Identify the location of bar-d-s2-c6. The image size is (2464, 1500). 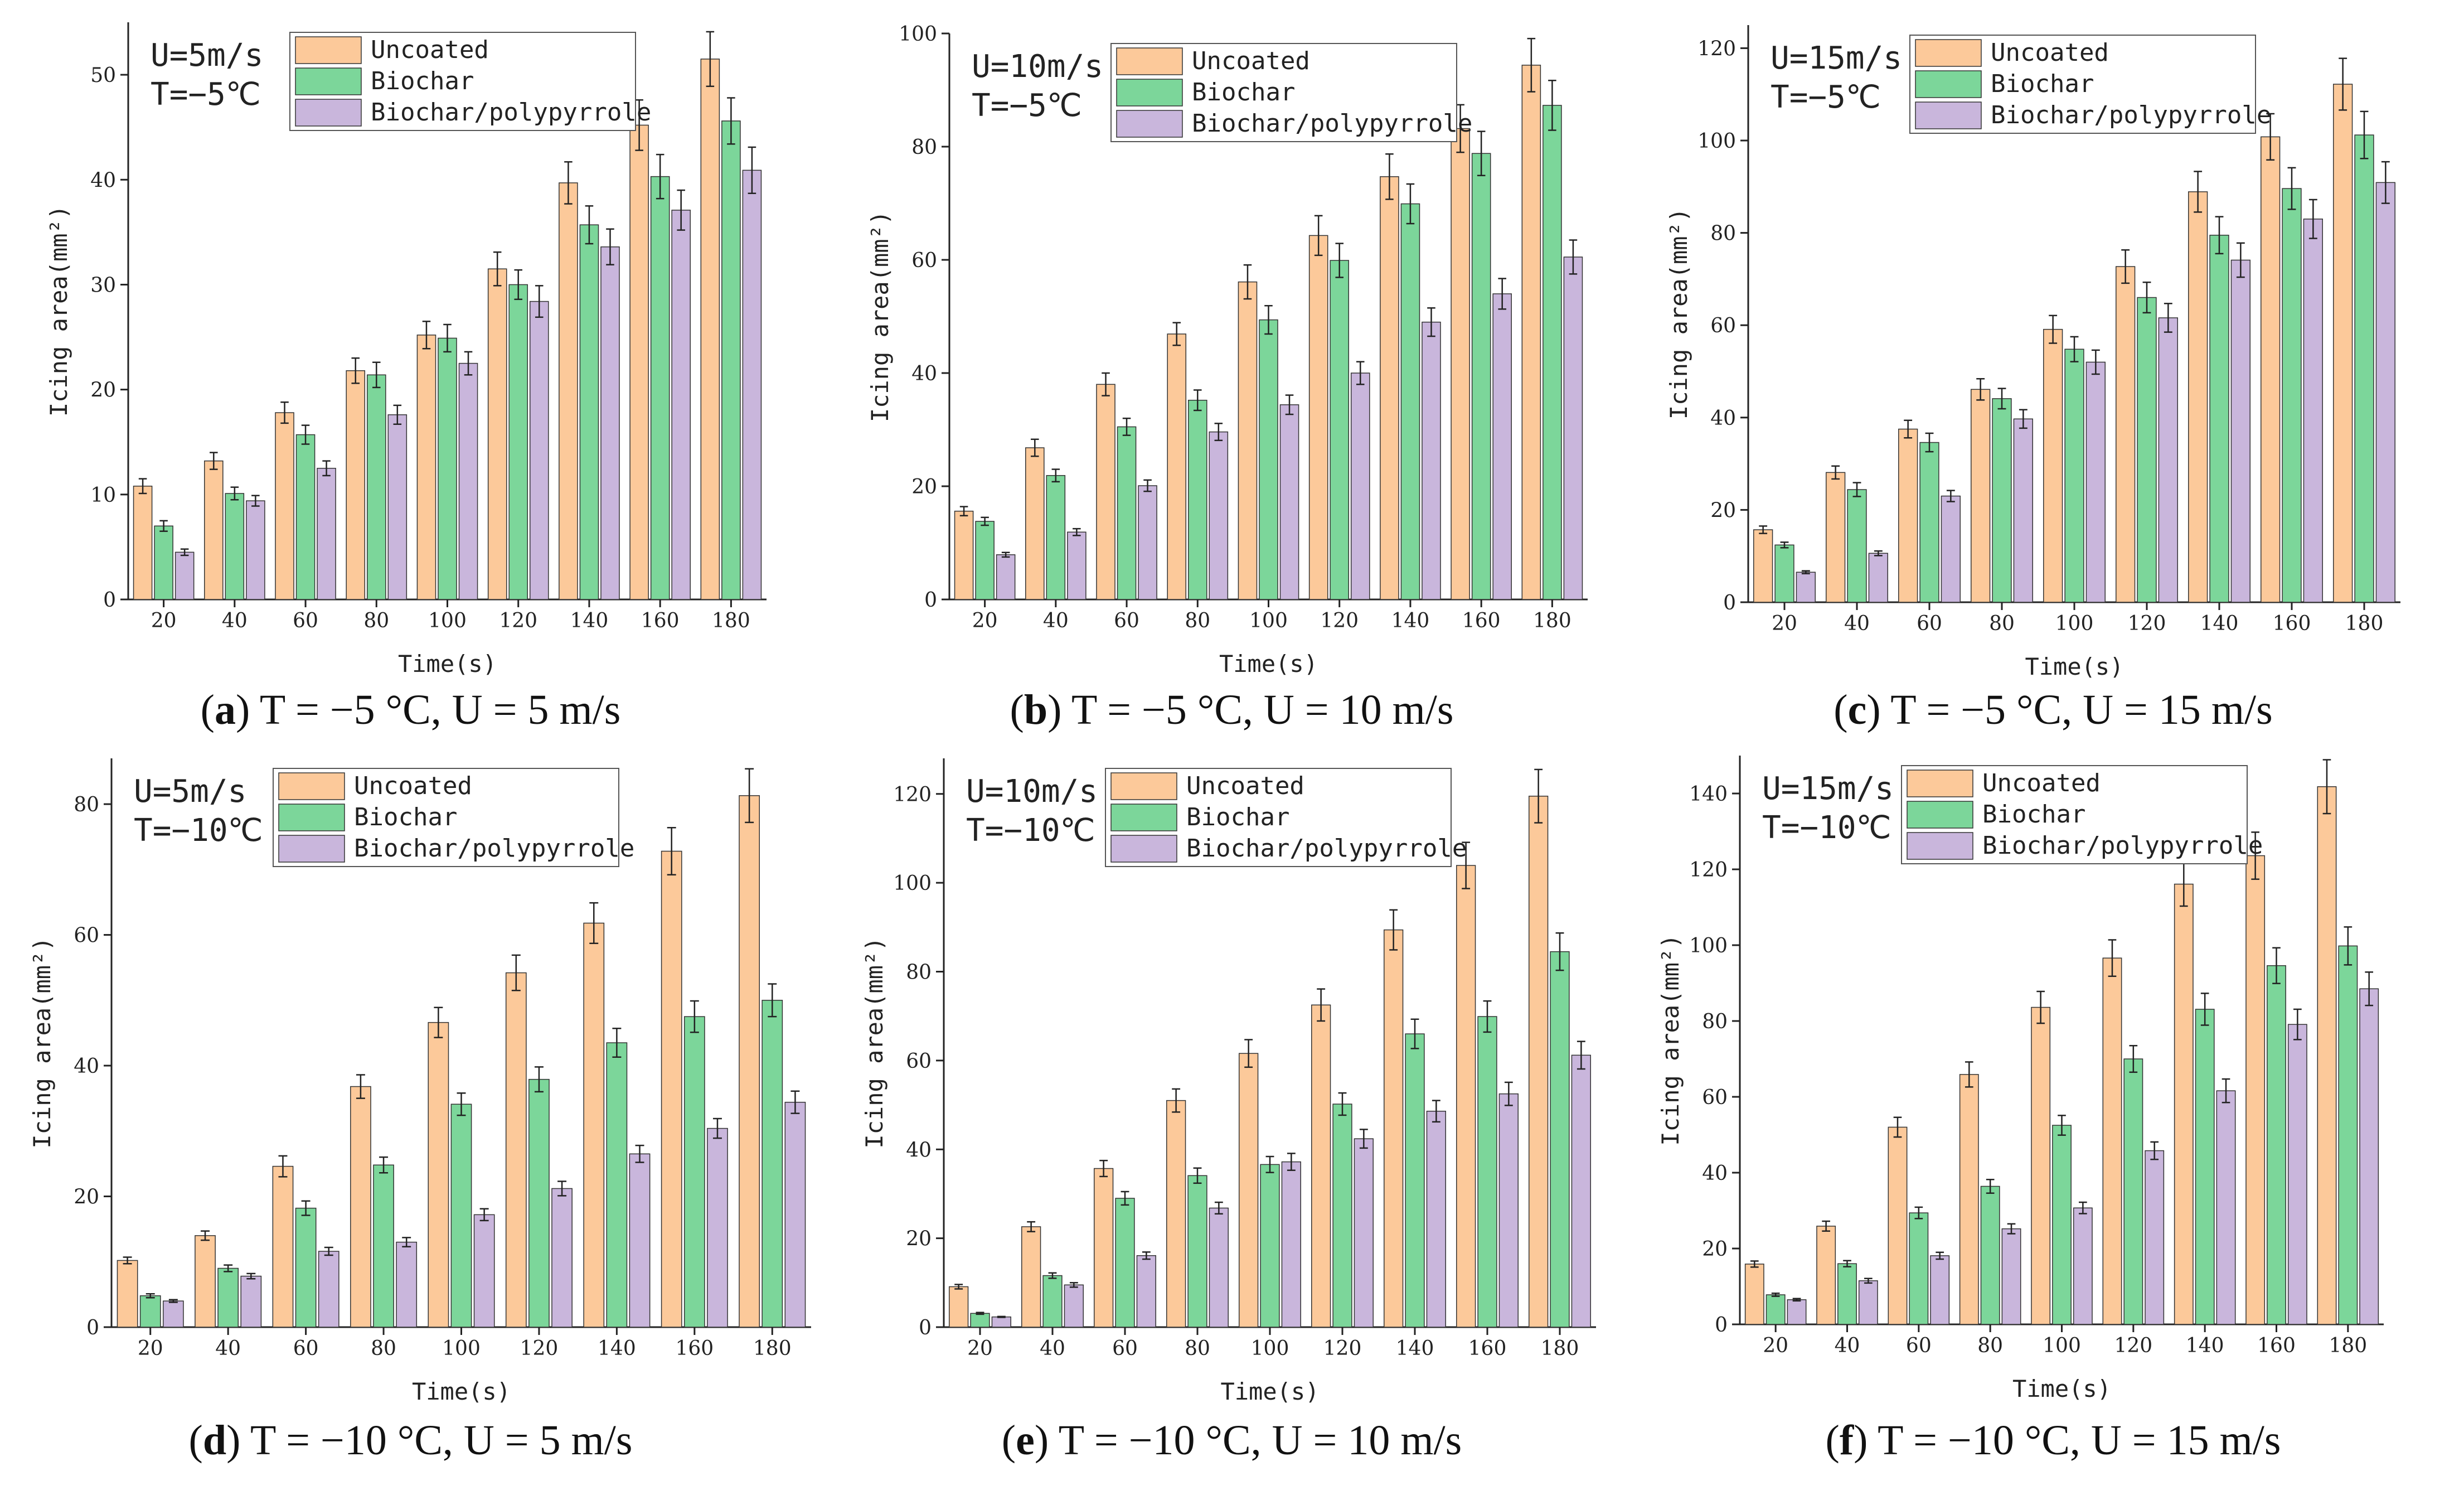
(640, 1240).